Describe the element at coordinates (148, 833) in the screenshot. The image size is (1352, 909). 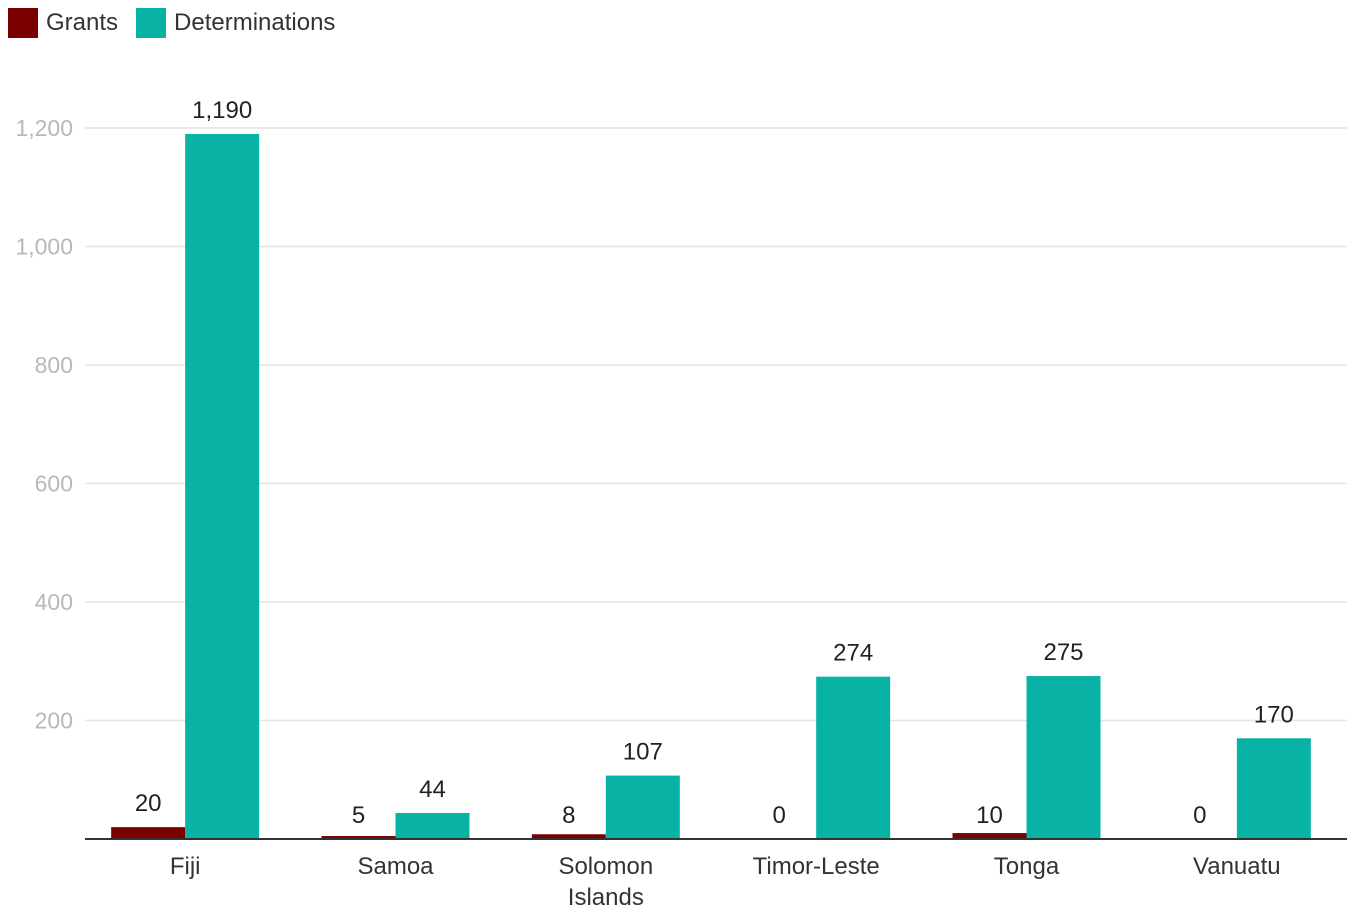
I see `bar-grants-fiji` at that location.